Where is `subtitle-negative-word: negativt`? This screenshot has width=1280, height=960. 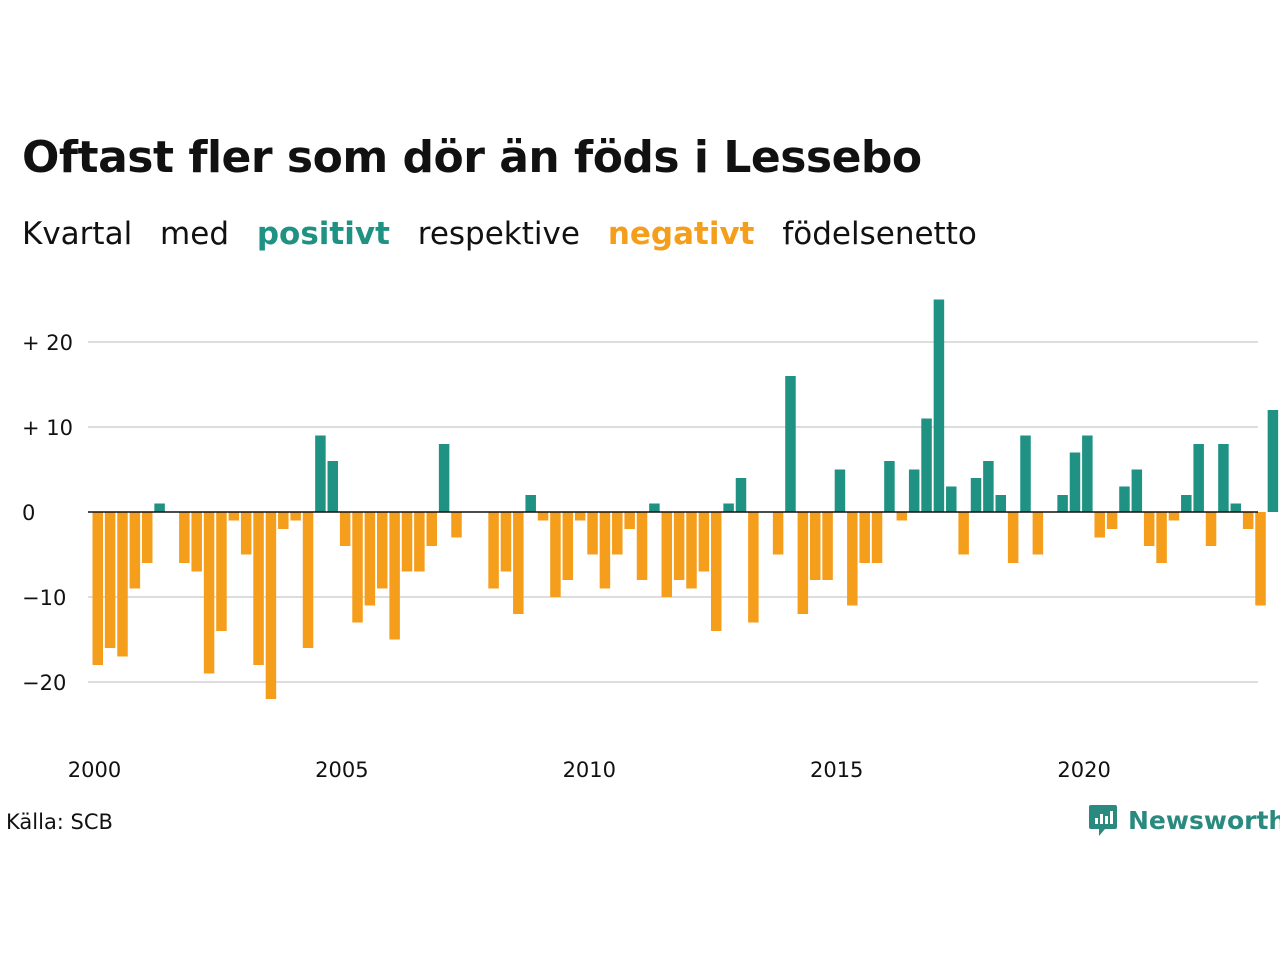
subtitle-negative-word: negativt is located at coordinates (681, 234).